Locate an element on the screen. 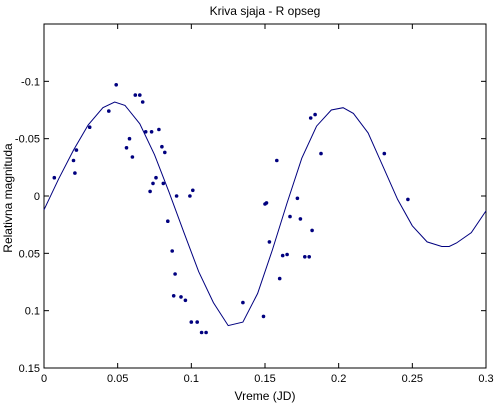 This screenshot has width=501, height=404. x-tick-label: 0.3 is located at coordinates (485, 379).